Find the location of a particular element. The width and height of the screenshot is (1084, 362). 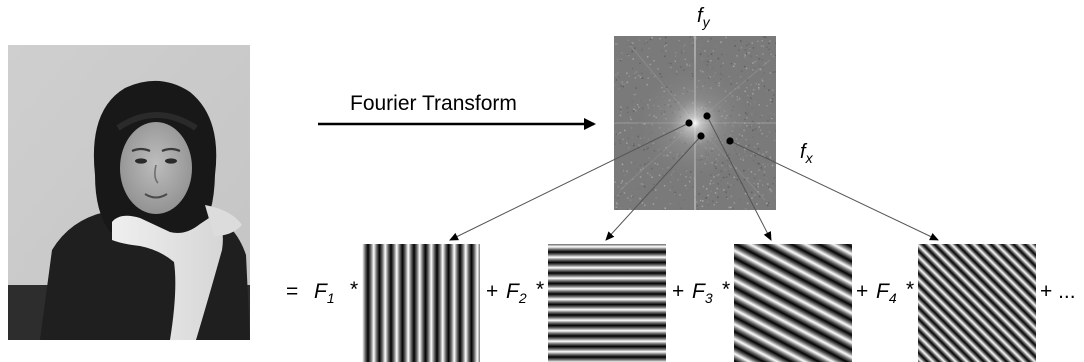

coefficient-f1: F1 is located at coordinates (324, 293).